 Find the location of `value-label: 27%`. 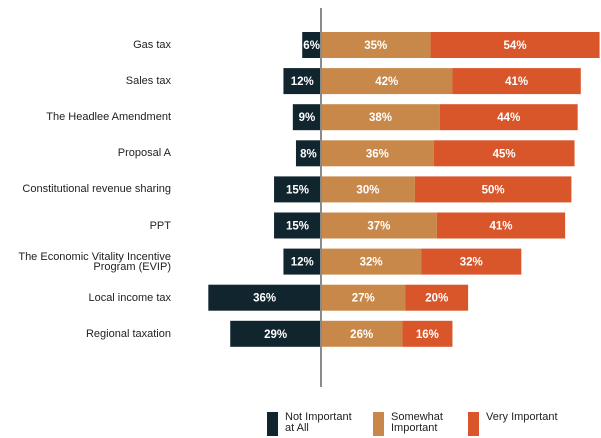

value-label: 27% is located at coordinates (363, 299).